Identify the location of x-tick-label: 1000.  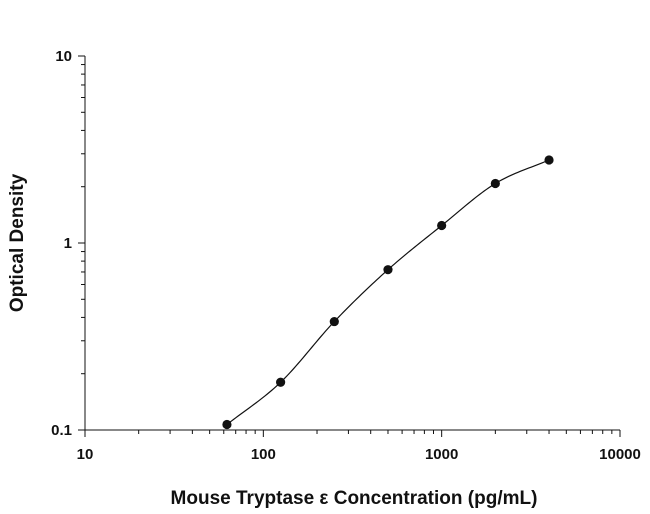
(441, 454).